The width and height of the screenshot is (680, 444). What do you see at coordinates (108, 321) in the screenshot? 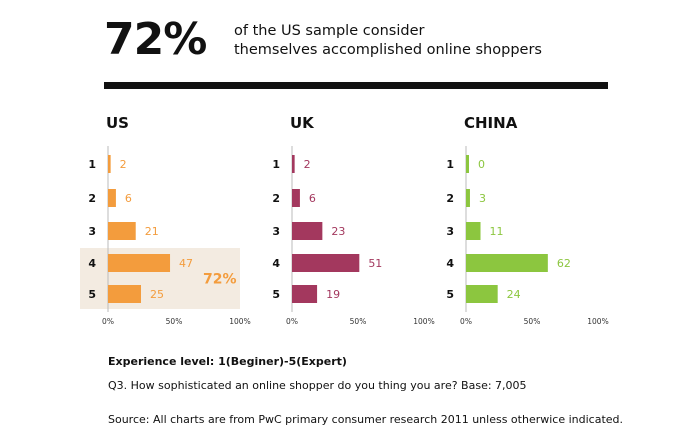
I see `us-tick-label: 0%` at bounding box center [108, 321].